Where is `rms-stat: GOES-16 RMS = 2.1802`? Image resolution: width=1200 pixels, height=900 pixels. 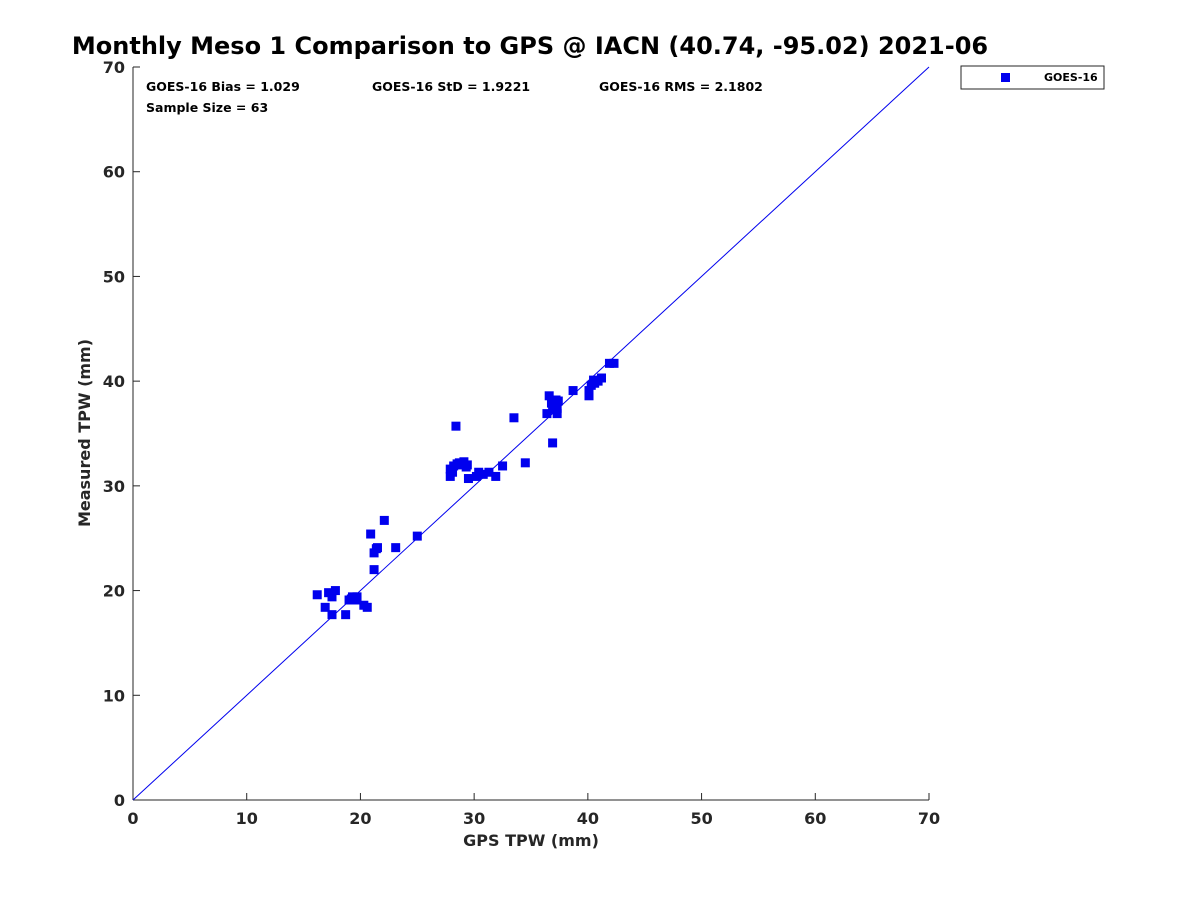 rms-stat: GOES-16 RMS = 2.1802 is located at coordinates (681, 86).